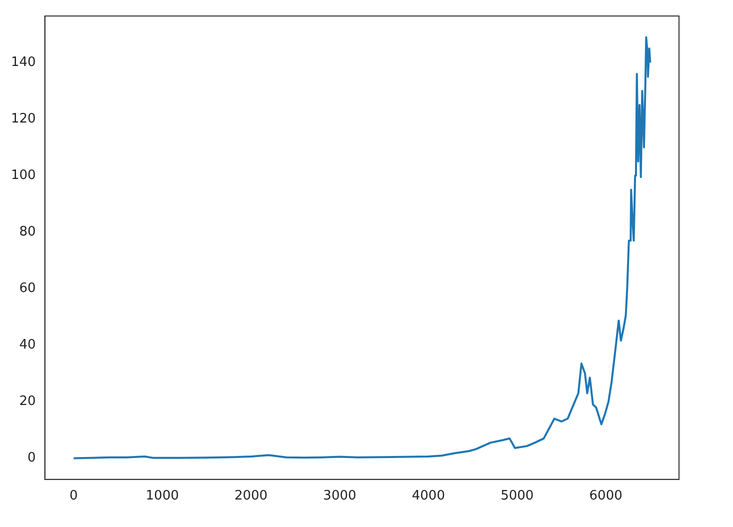  I want to click on x-tick-label: 3000, so click(339, 496).